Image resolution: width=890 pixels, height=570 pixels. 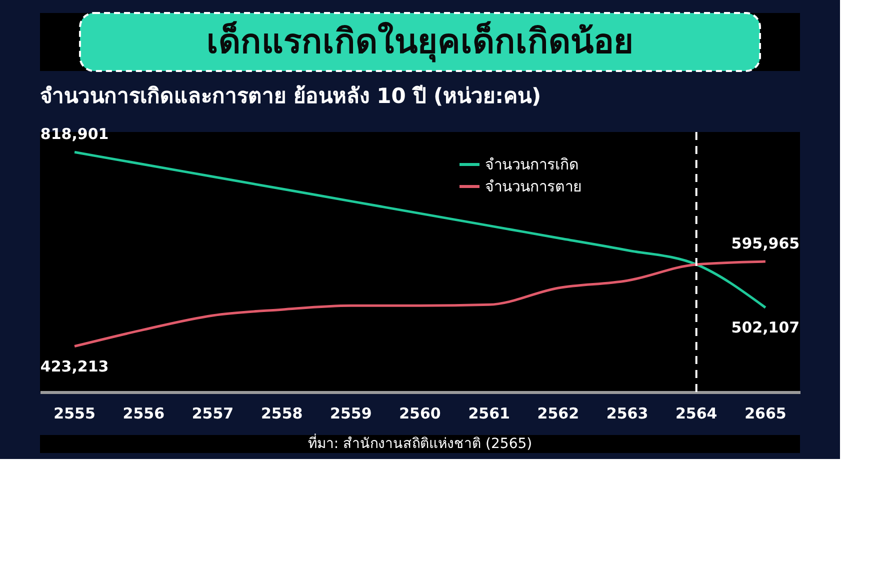 I want to click on text: ที่มา: สำนักงานสถิติแห่งชาติ (2565), so click(x=420, y=443).